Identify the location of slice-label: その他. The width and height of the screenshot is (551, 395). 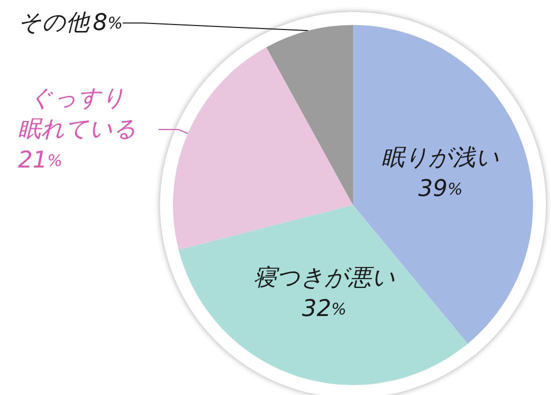
(54, 23).